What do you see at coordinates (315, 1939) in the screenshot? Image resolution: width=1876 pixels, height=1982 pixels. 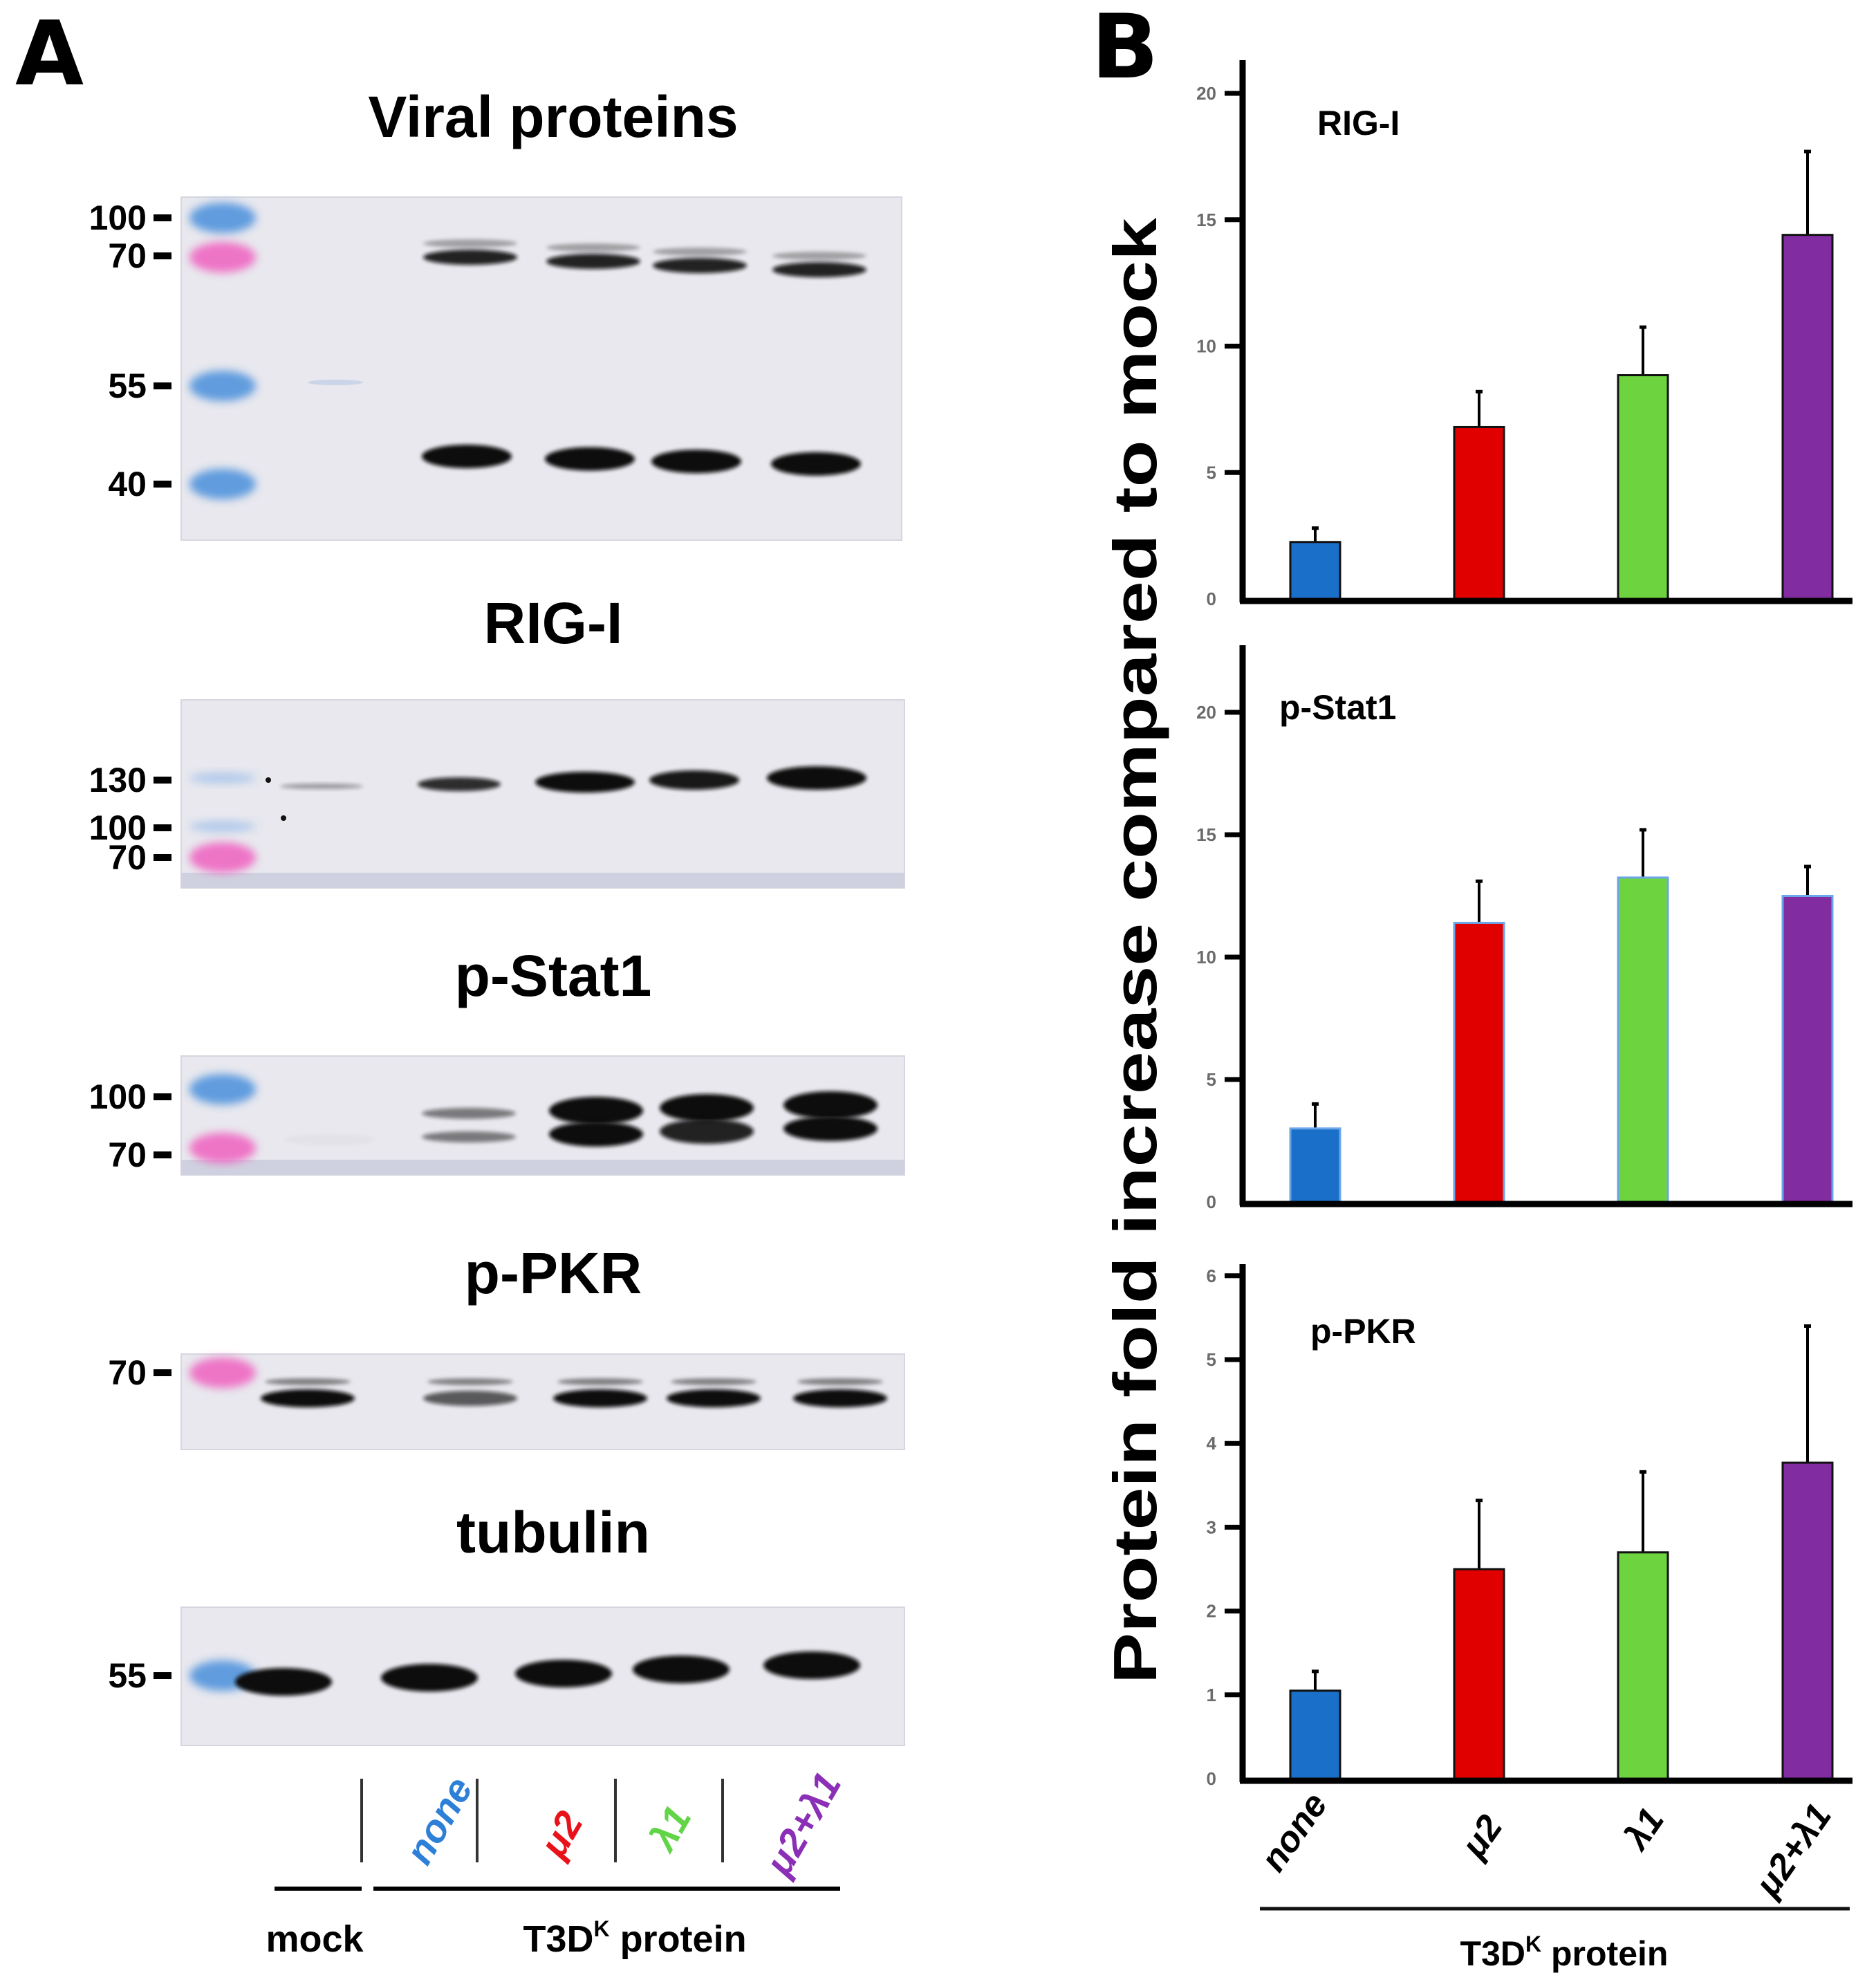 I see `mock-group-label: mock` at bounding box center [315, 1939].